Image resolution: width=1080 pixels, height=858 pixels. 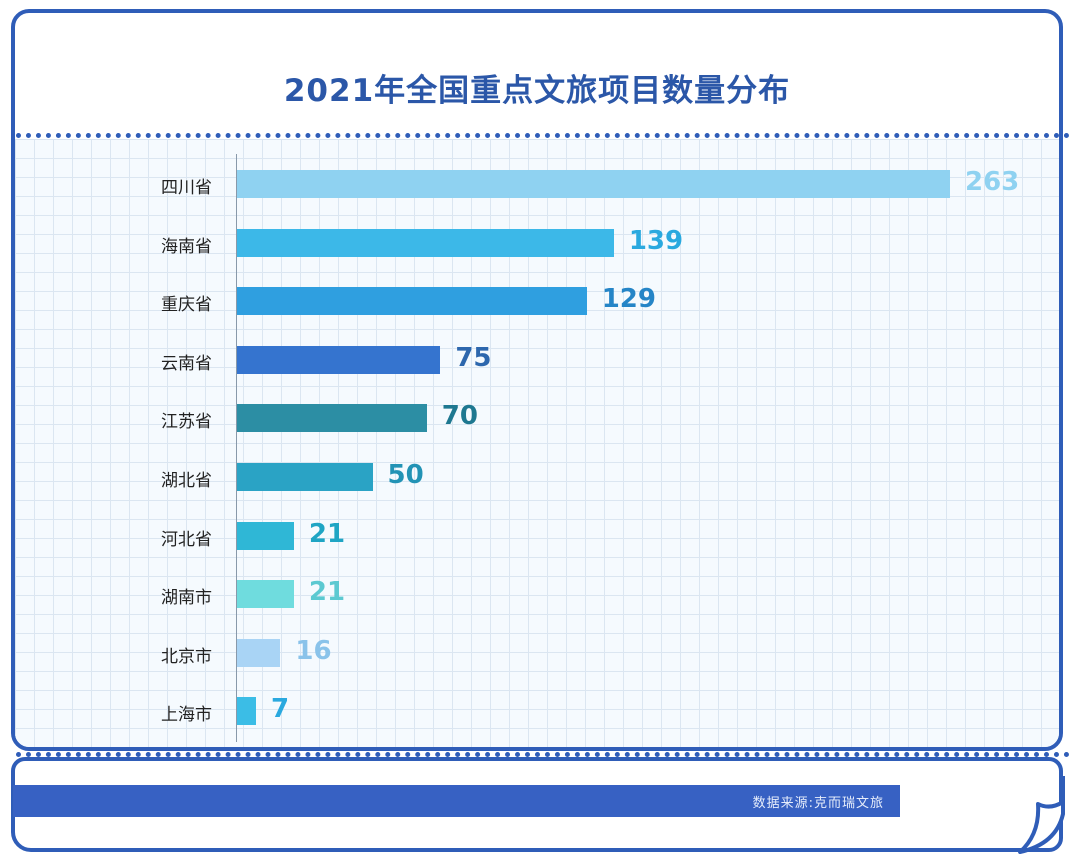 I want to click on category-label: 北京市, so click(x=186, y=656).